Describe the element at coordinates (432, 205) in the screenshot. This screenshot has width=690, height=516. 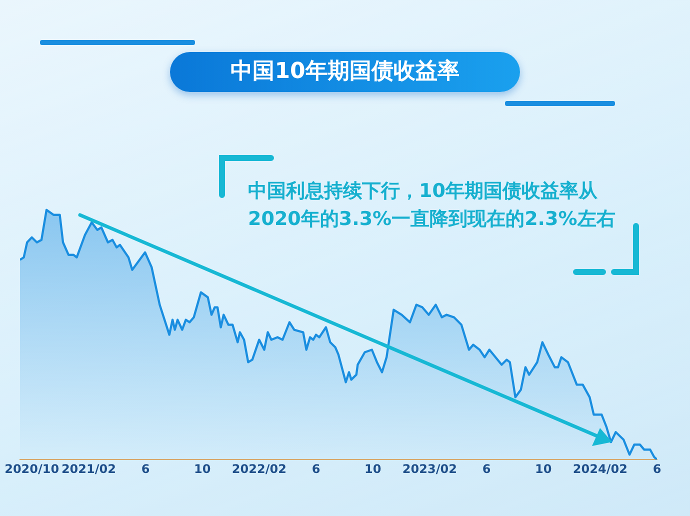
I see `annotation: 中国利息持续下行，10年期国债收益率从2020年的3.3%一直降到现在的2.3%左右` at that location.